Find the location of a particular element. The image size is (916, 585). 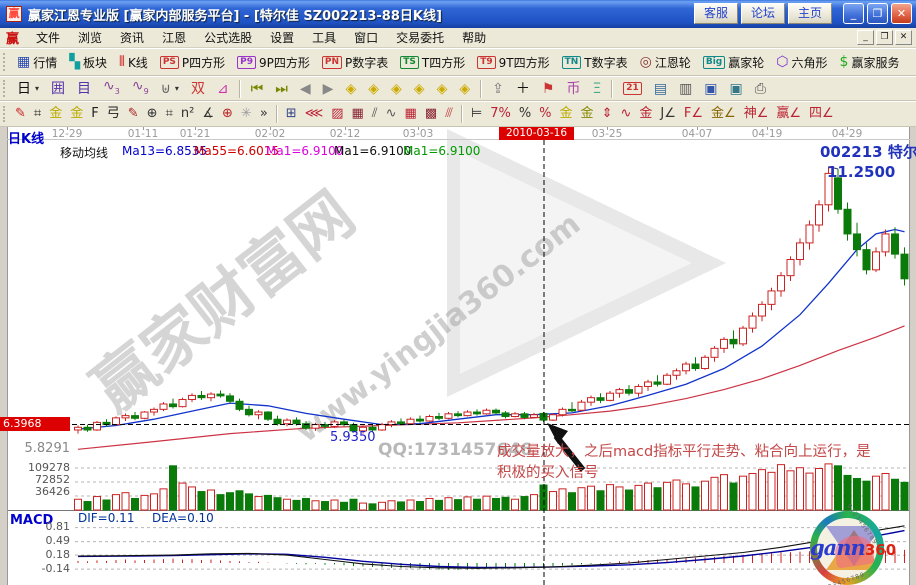

quotes-button: ▦ 行情 is located at coordinates (37, 62).